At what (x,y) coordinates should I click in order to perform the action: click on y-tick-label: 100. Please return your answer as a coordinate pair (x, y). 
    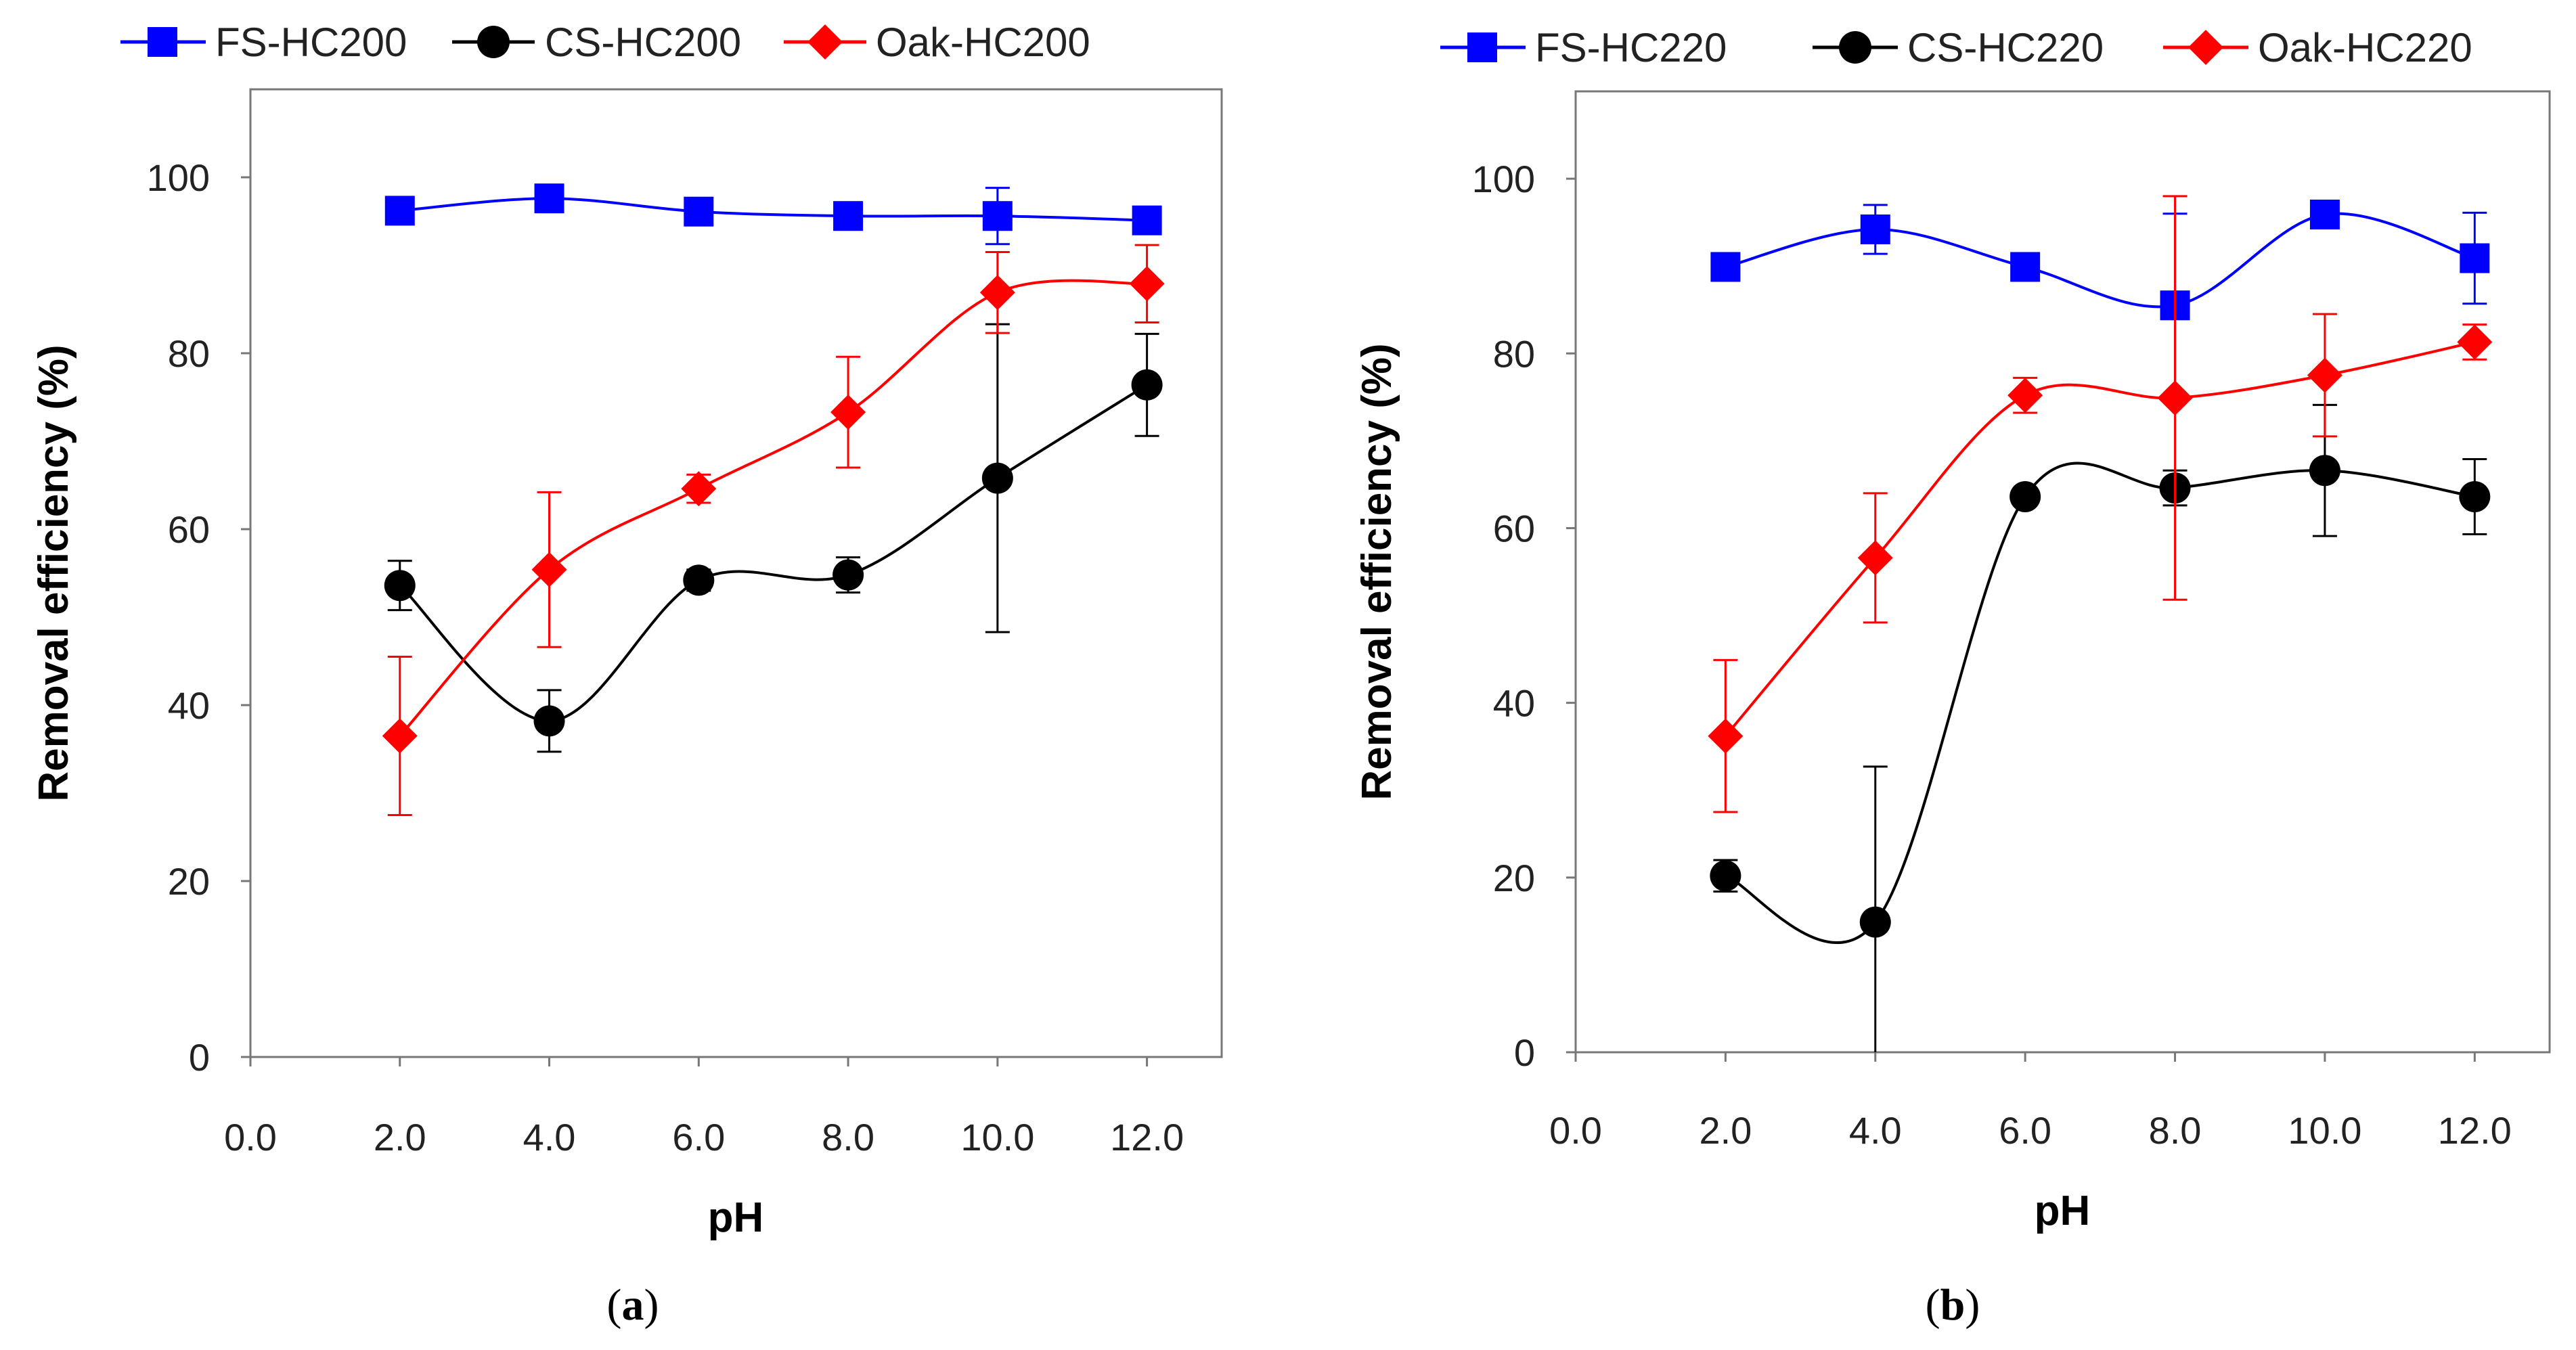
    Looking at the image, I should click on (178, 177).